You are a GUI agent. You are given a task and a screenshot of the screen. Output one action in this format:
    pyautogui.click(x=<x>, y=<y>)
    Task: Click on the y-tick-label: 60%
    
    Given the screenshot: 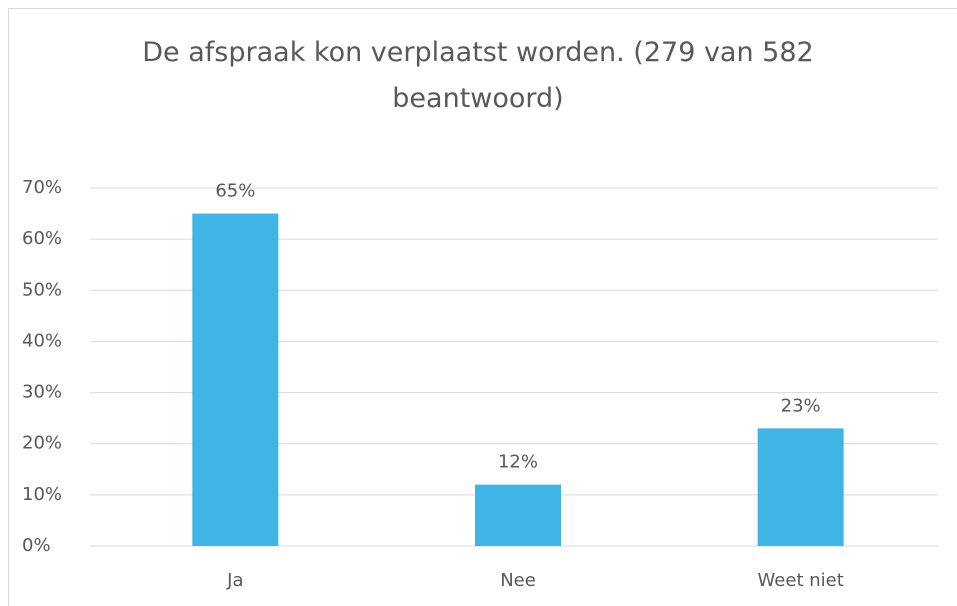 What is the action you would take?
    pyautogui.click(x=42, y=238)
    